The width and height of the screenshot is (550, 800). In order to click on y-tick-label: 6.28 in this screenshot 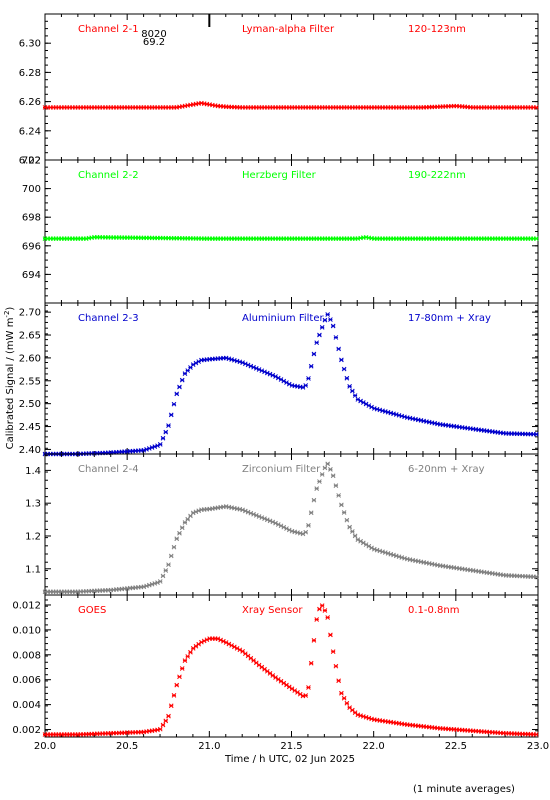, I will do `click(30, 73)`.